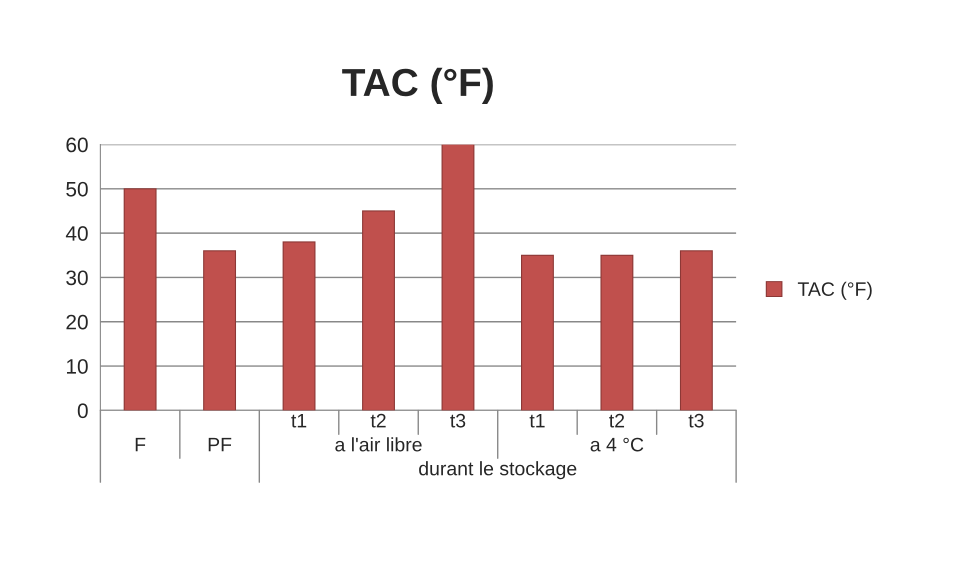 This screenshot has height=578, width=956. Describe the element at coordinates (835, 291) in the screenshot. I see `legend-label: TAC (°F)` at that location.